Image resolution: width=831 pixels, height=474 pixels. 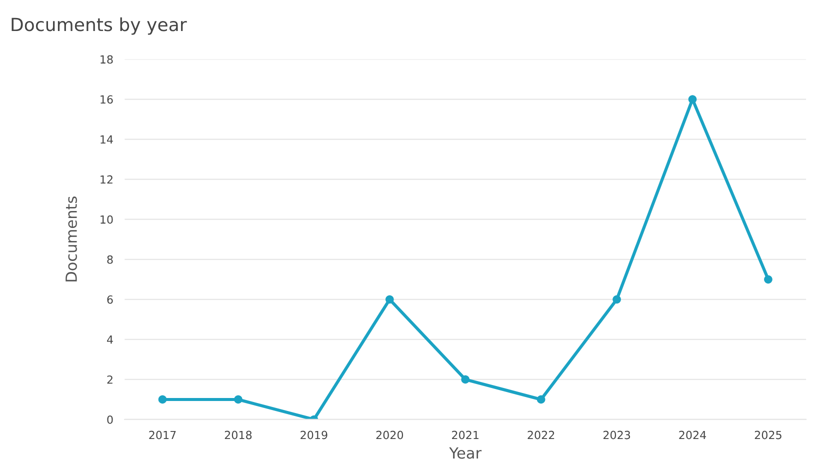 What do you see at coordinates (109, 379) in the screenshot?
I see `y-tick-label: 2` at bounding box center [109, 379].